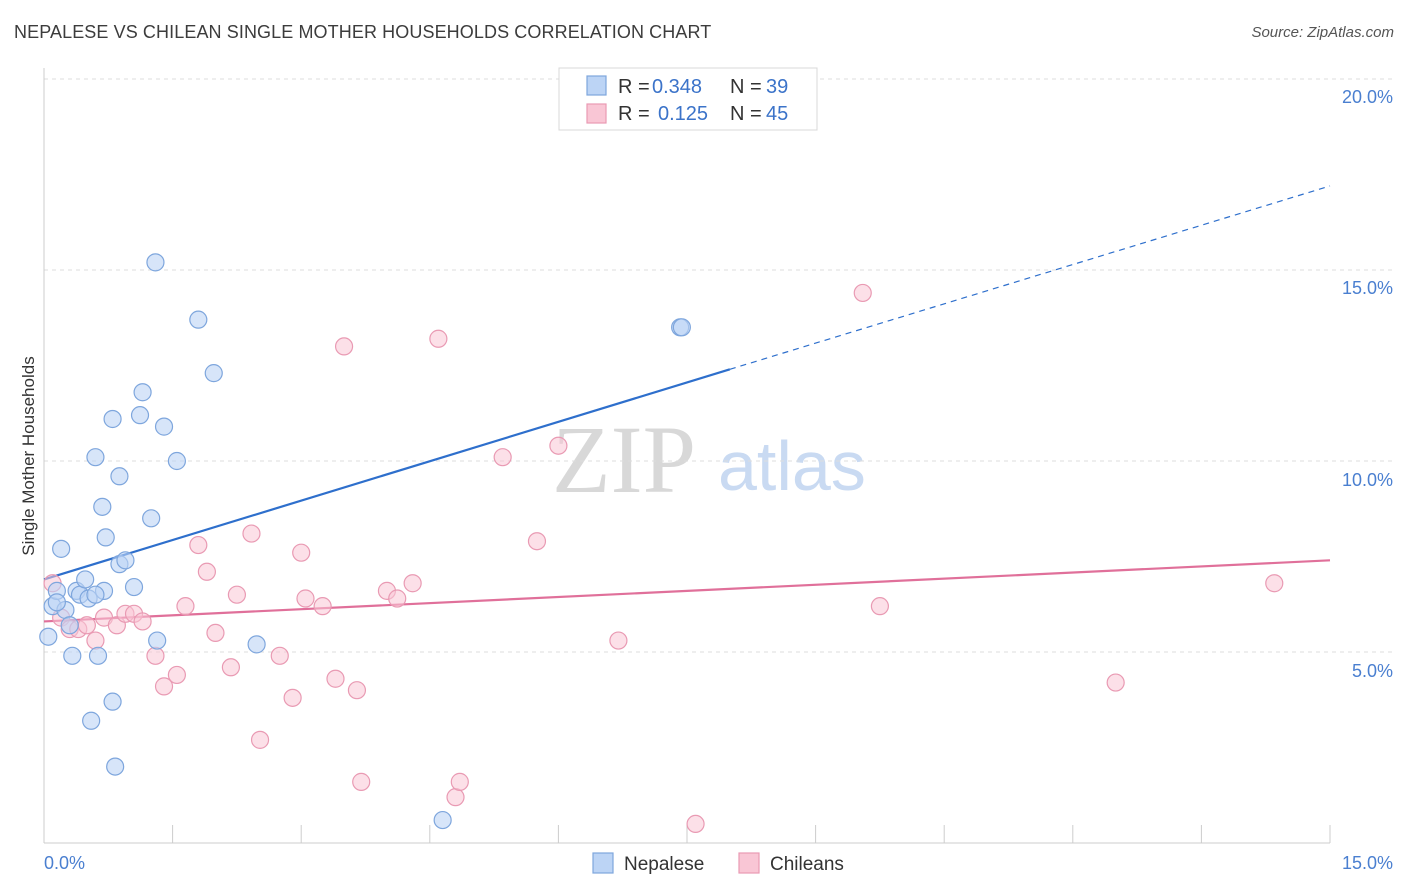 The width and height of the screenshot is (1406, 892). I want to click on y-tick-label-5: 5.0%, so click(1372, 671).